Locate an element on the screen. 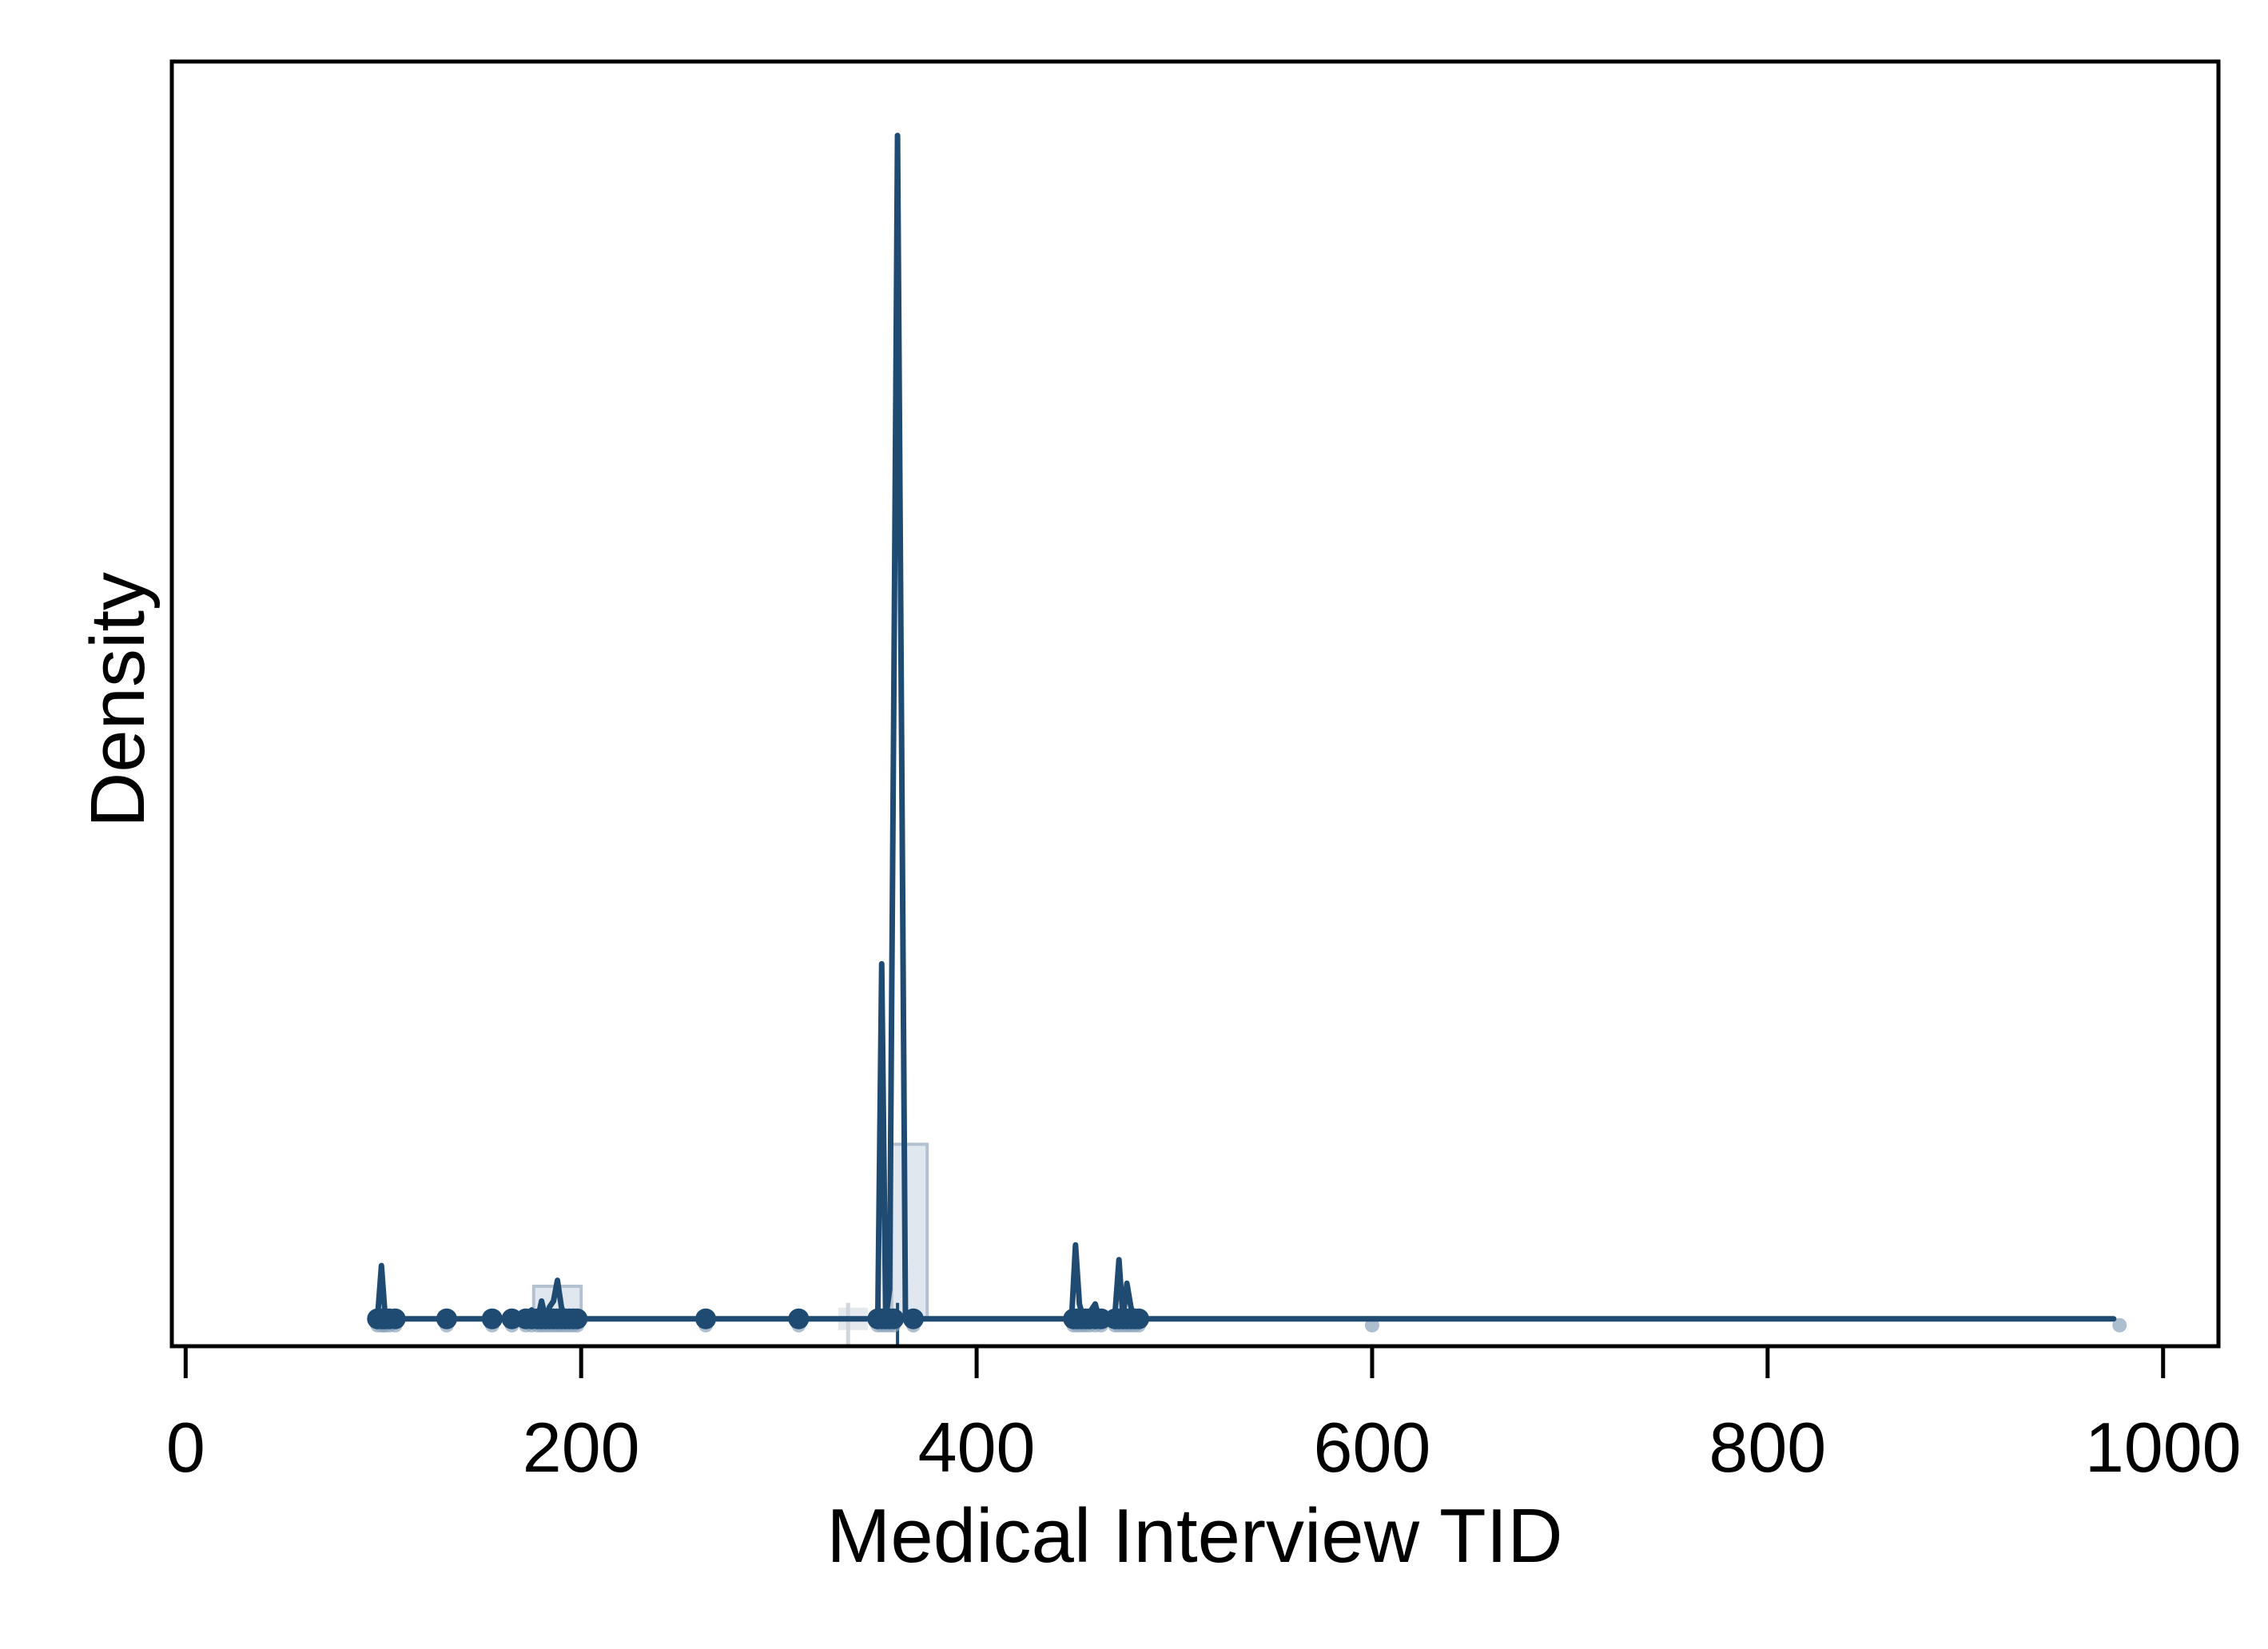  x-tick-label-0: 0 is located at coordinates (185, 1447).